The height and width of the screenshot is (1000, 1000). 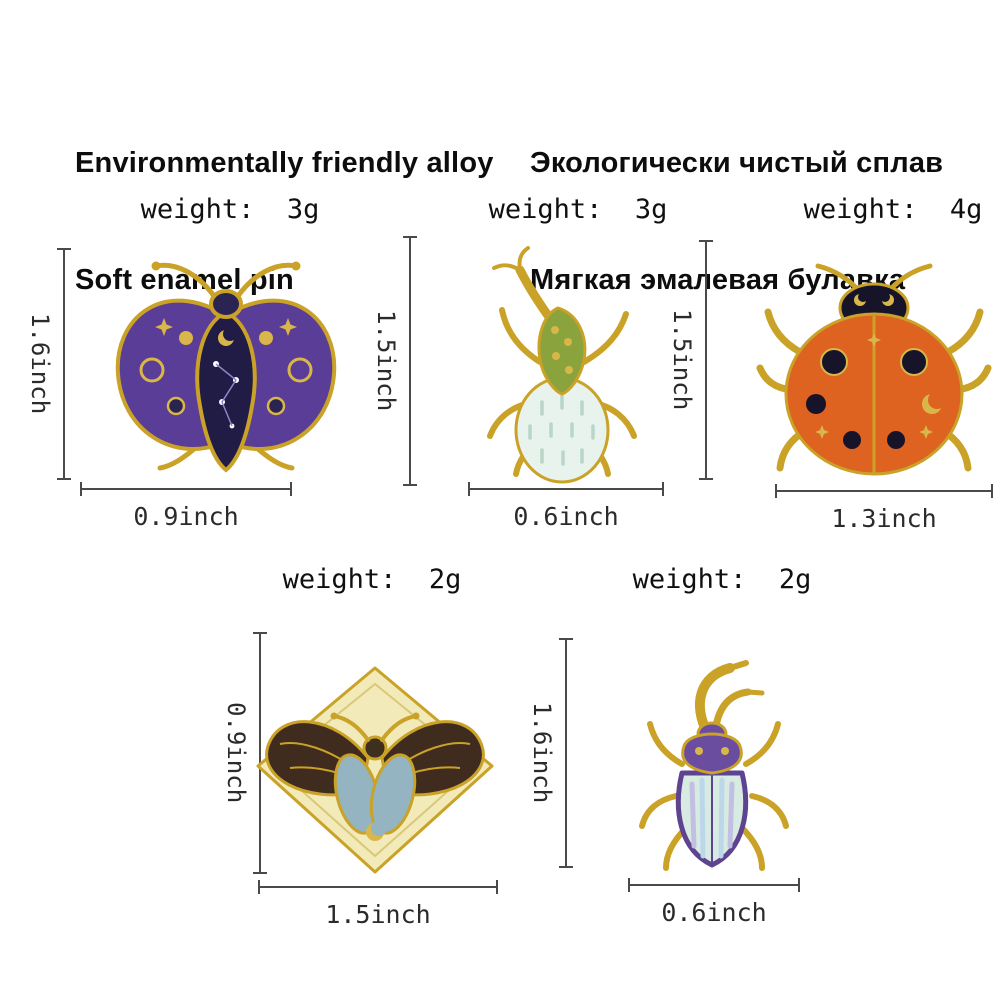 I want to click on height-dimension: 0.9inch, so click(x=244, y=753).